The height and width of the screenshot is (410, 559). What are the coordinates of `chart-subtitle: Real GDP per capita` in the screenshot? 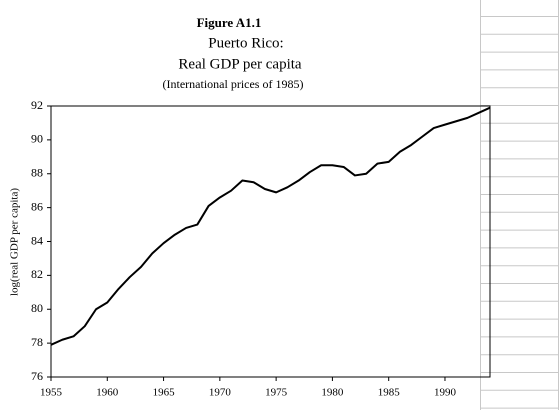 It's located at (239, 64).